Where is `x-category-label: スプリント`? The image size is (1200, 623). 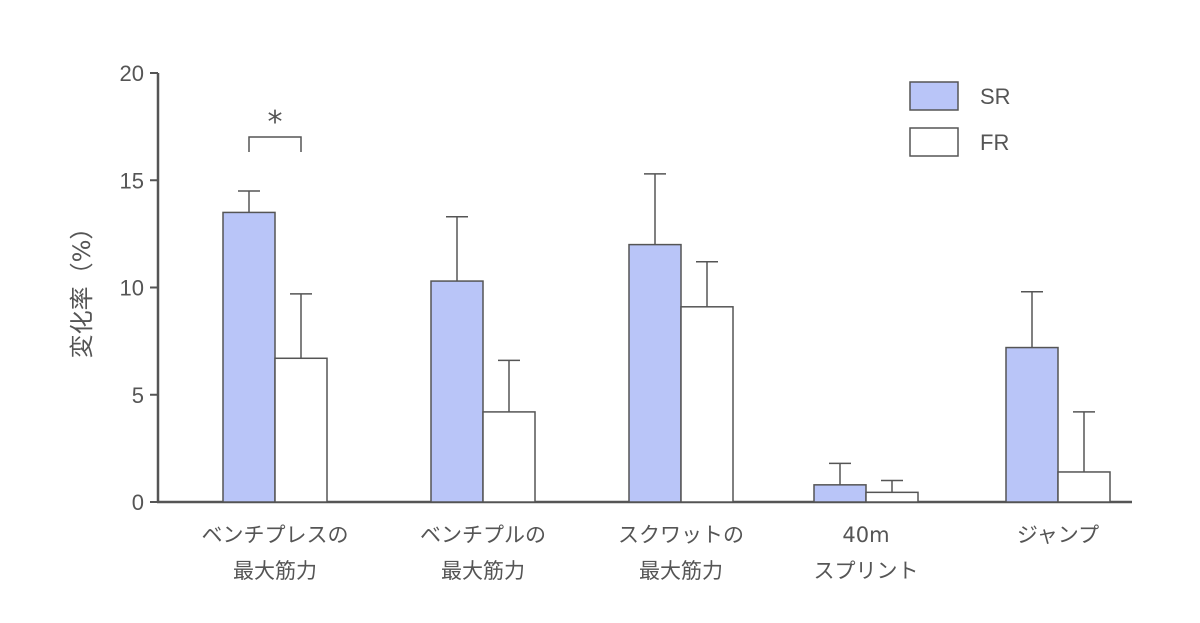
x-category-label: スプリント is located at coordinates (866, 571).